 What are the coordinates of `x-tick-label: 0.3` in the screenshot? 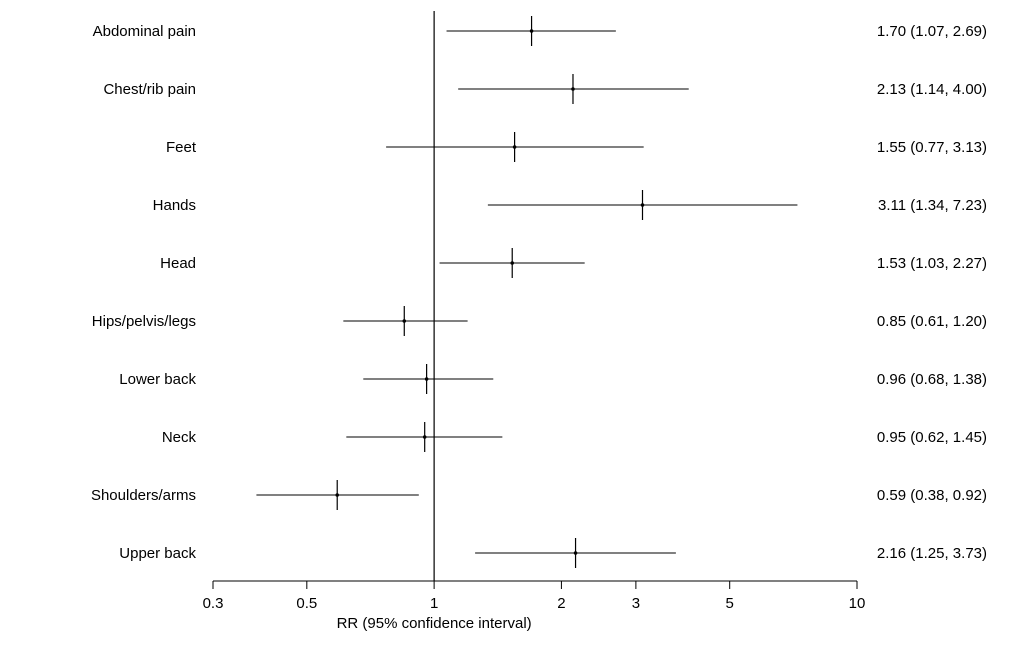 It's located at (213, 603).